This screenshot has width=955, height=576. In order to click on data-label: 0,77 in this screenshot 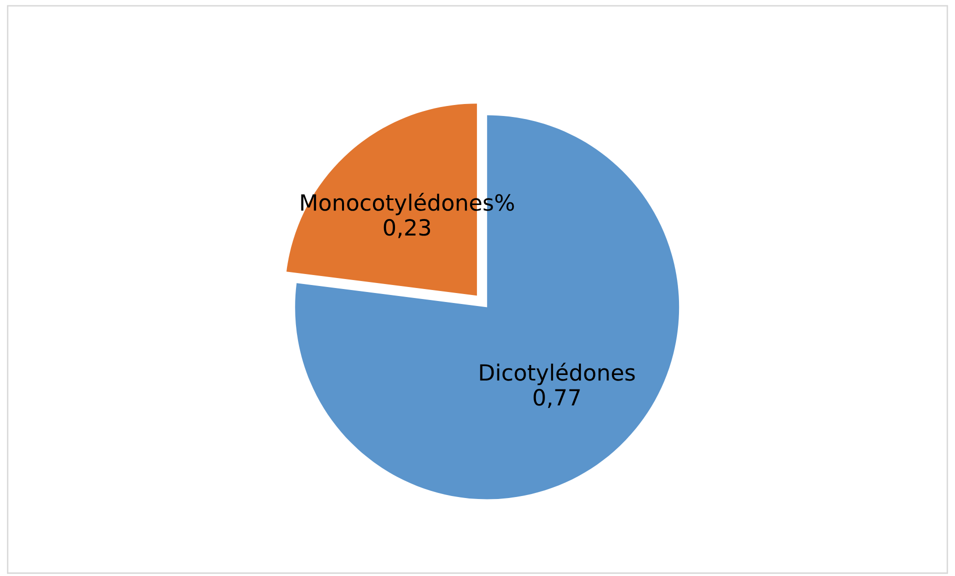, I will do `click(557, 398)`.